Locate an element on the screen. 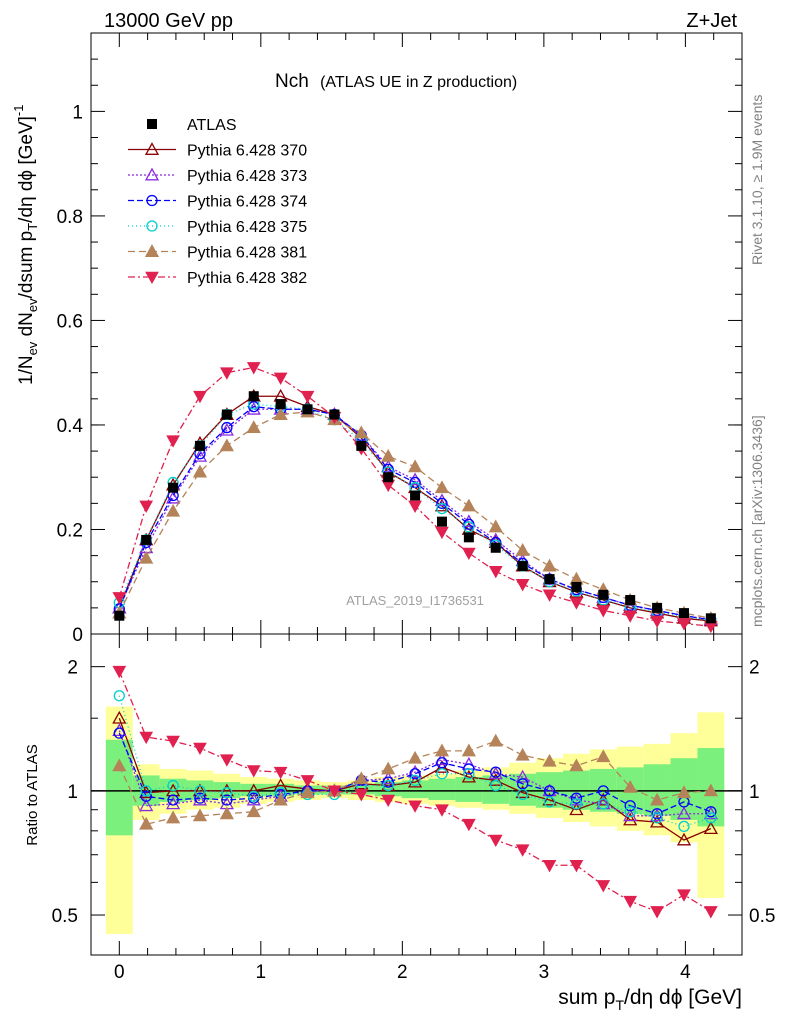 The width and height of the screenshot is (786, 1024). main-ytick-label: 0.4 is located at coordinates (70, 426).